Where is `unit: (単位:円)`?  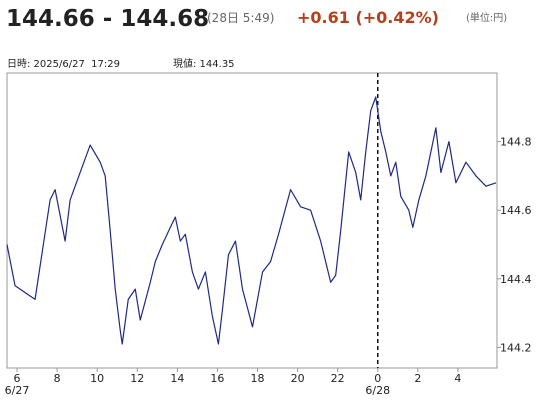 unit: (単位:円) is located at coordinates (486, 17).